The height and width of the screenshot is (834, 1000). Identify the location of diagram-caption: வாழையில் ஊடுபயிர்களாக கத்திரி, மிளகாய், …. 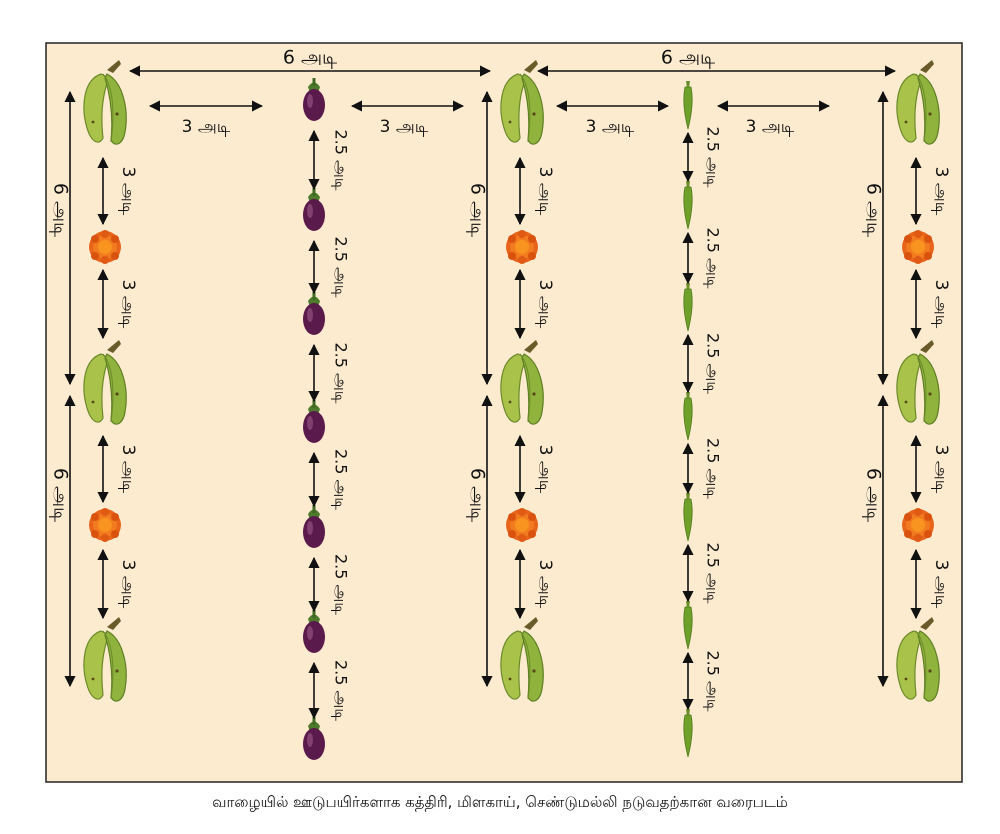
(500, 802).